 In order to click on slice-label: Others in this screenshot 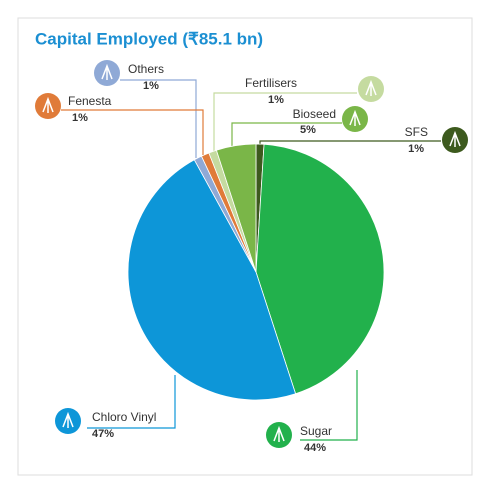, I will do `click(146, 69)`.